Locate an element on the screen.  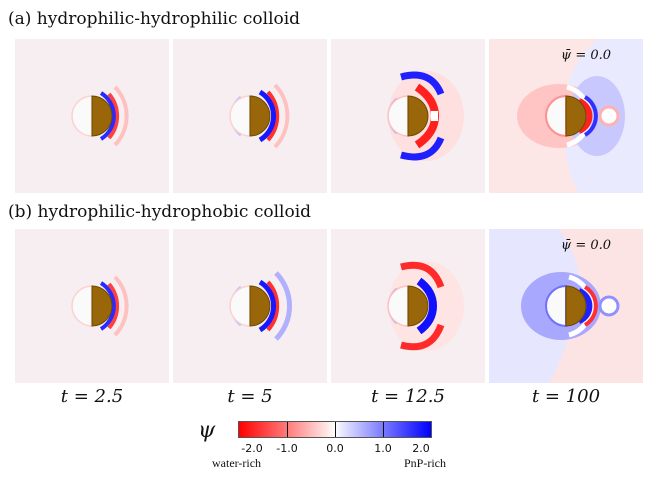
time-label-3: t = 12.5 is located at coordinates (408, 396).